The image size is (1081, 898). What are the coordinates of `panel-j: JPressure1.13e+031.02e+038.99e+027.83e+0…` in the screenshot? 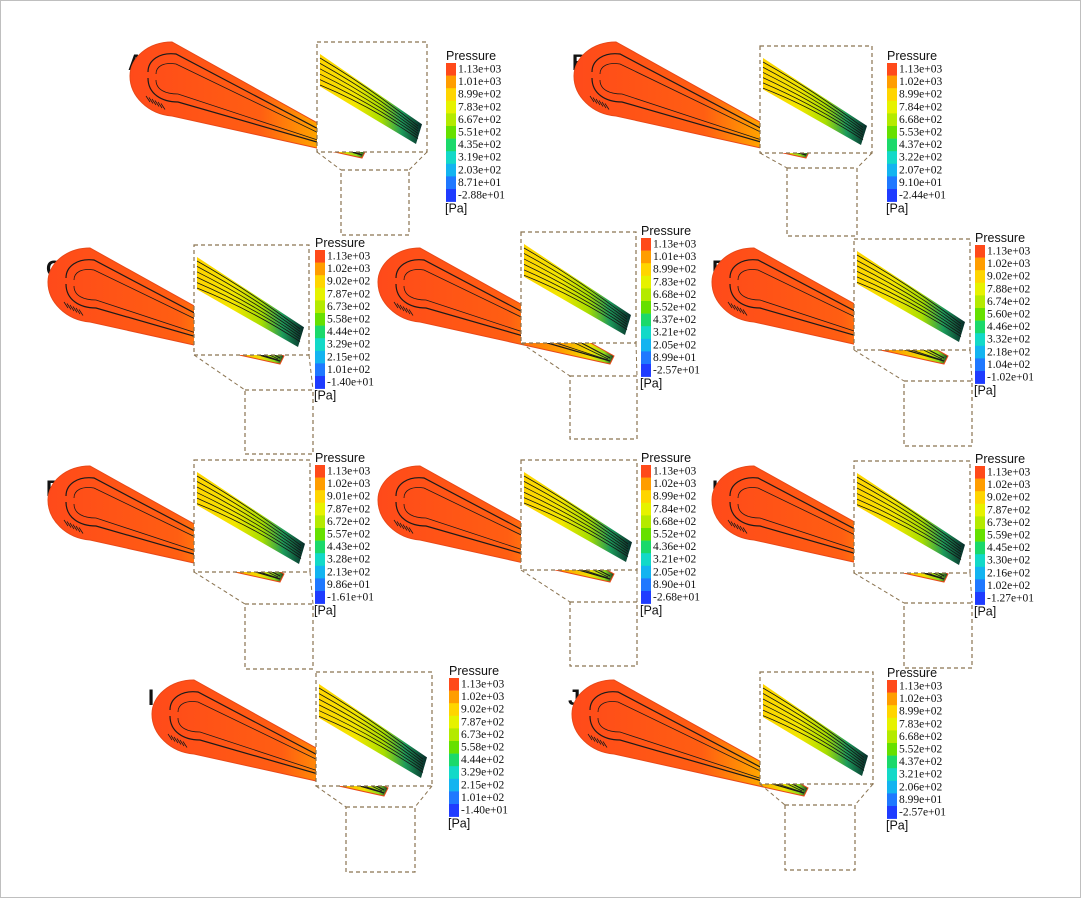 It's located at (757, 768).